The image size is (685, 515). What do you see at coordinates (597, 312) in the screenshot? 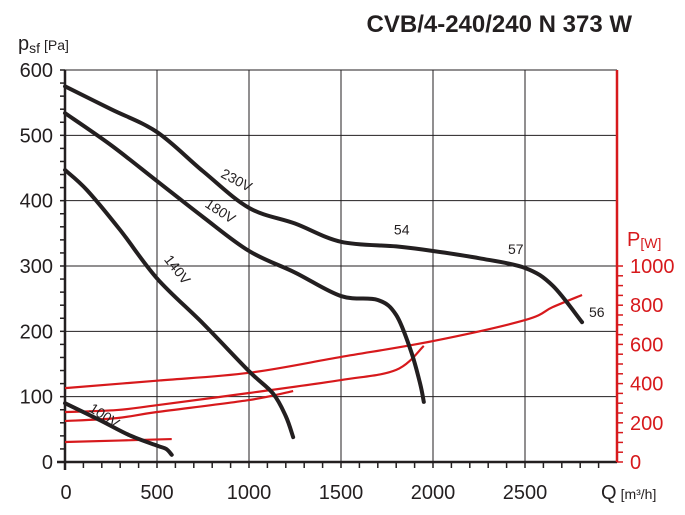
I see `curve-label: 56` at bounding box center [597, 312].